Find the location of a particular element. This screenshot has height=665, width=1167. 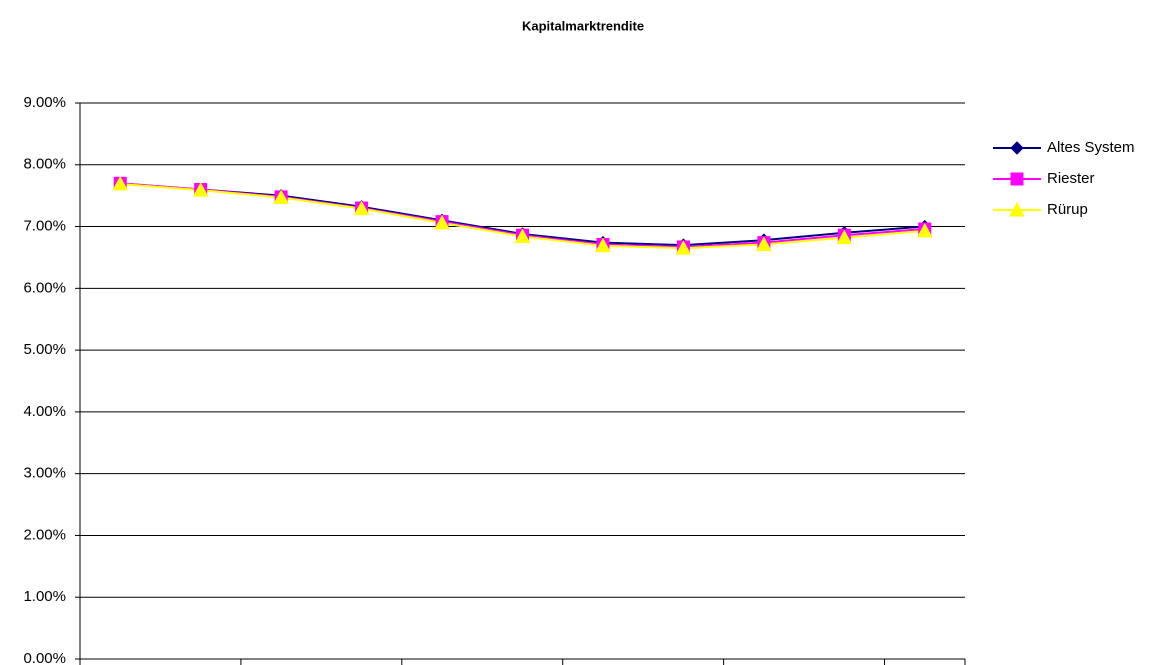

y-tick-label: 8.00% is located at coordinates (44, 164).